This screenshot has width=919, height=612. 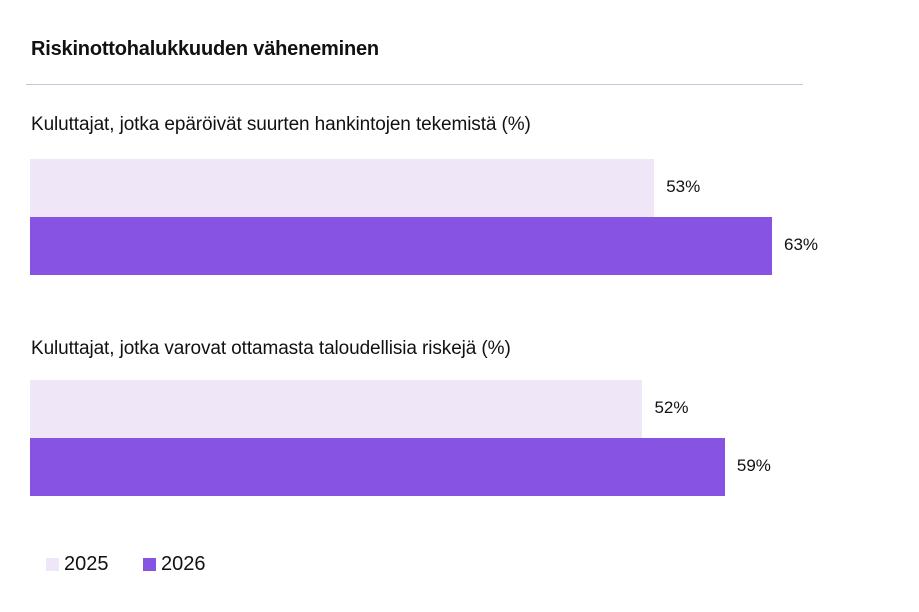 I want to click on legend-item-2026: 2026, so click(x=174, y=564).